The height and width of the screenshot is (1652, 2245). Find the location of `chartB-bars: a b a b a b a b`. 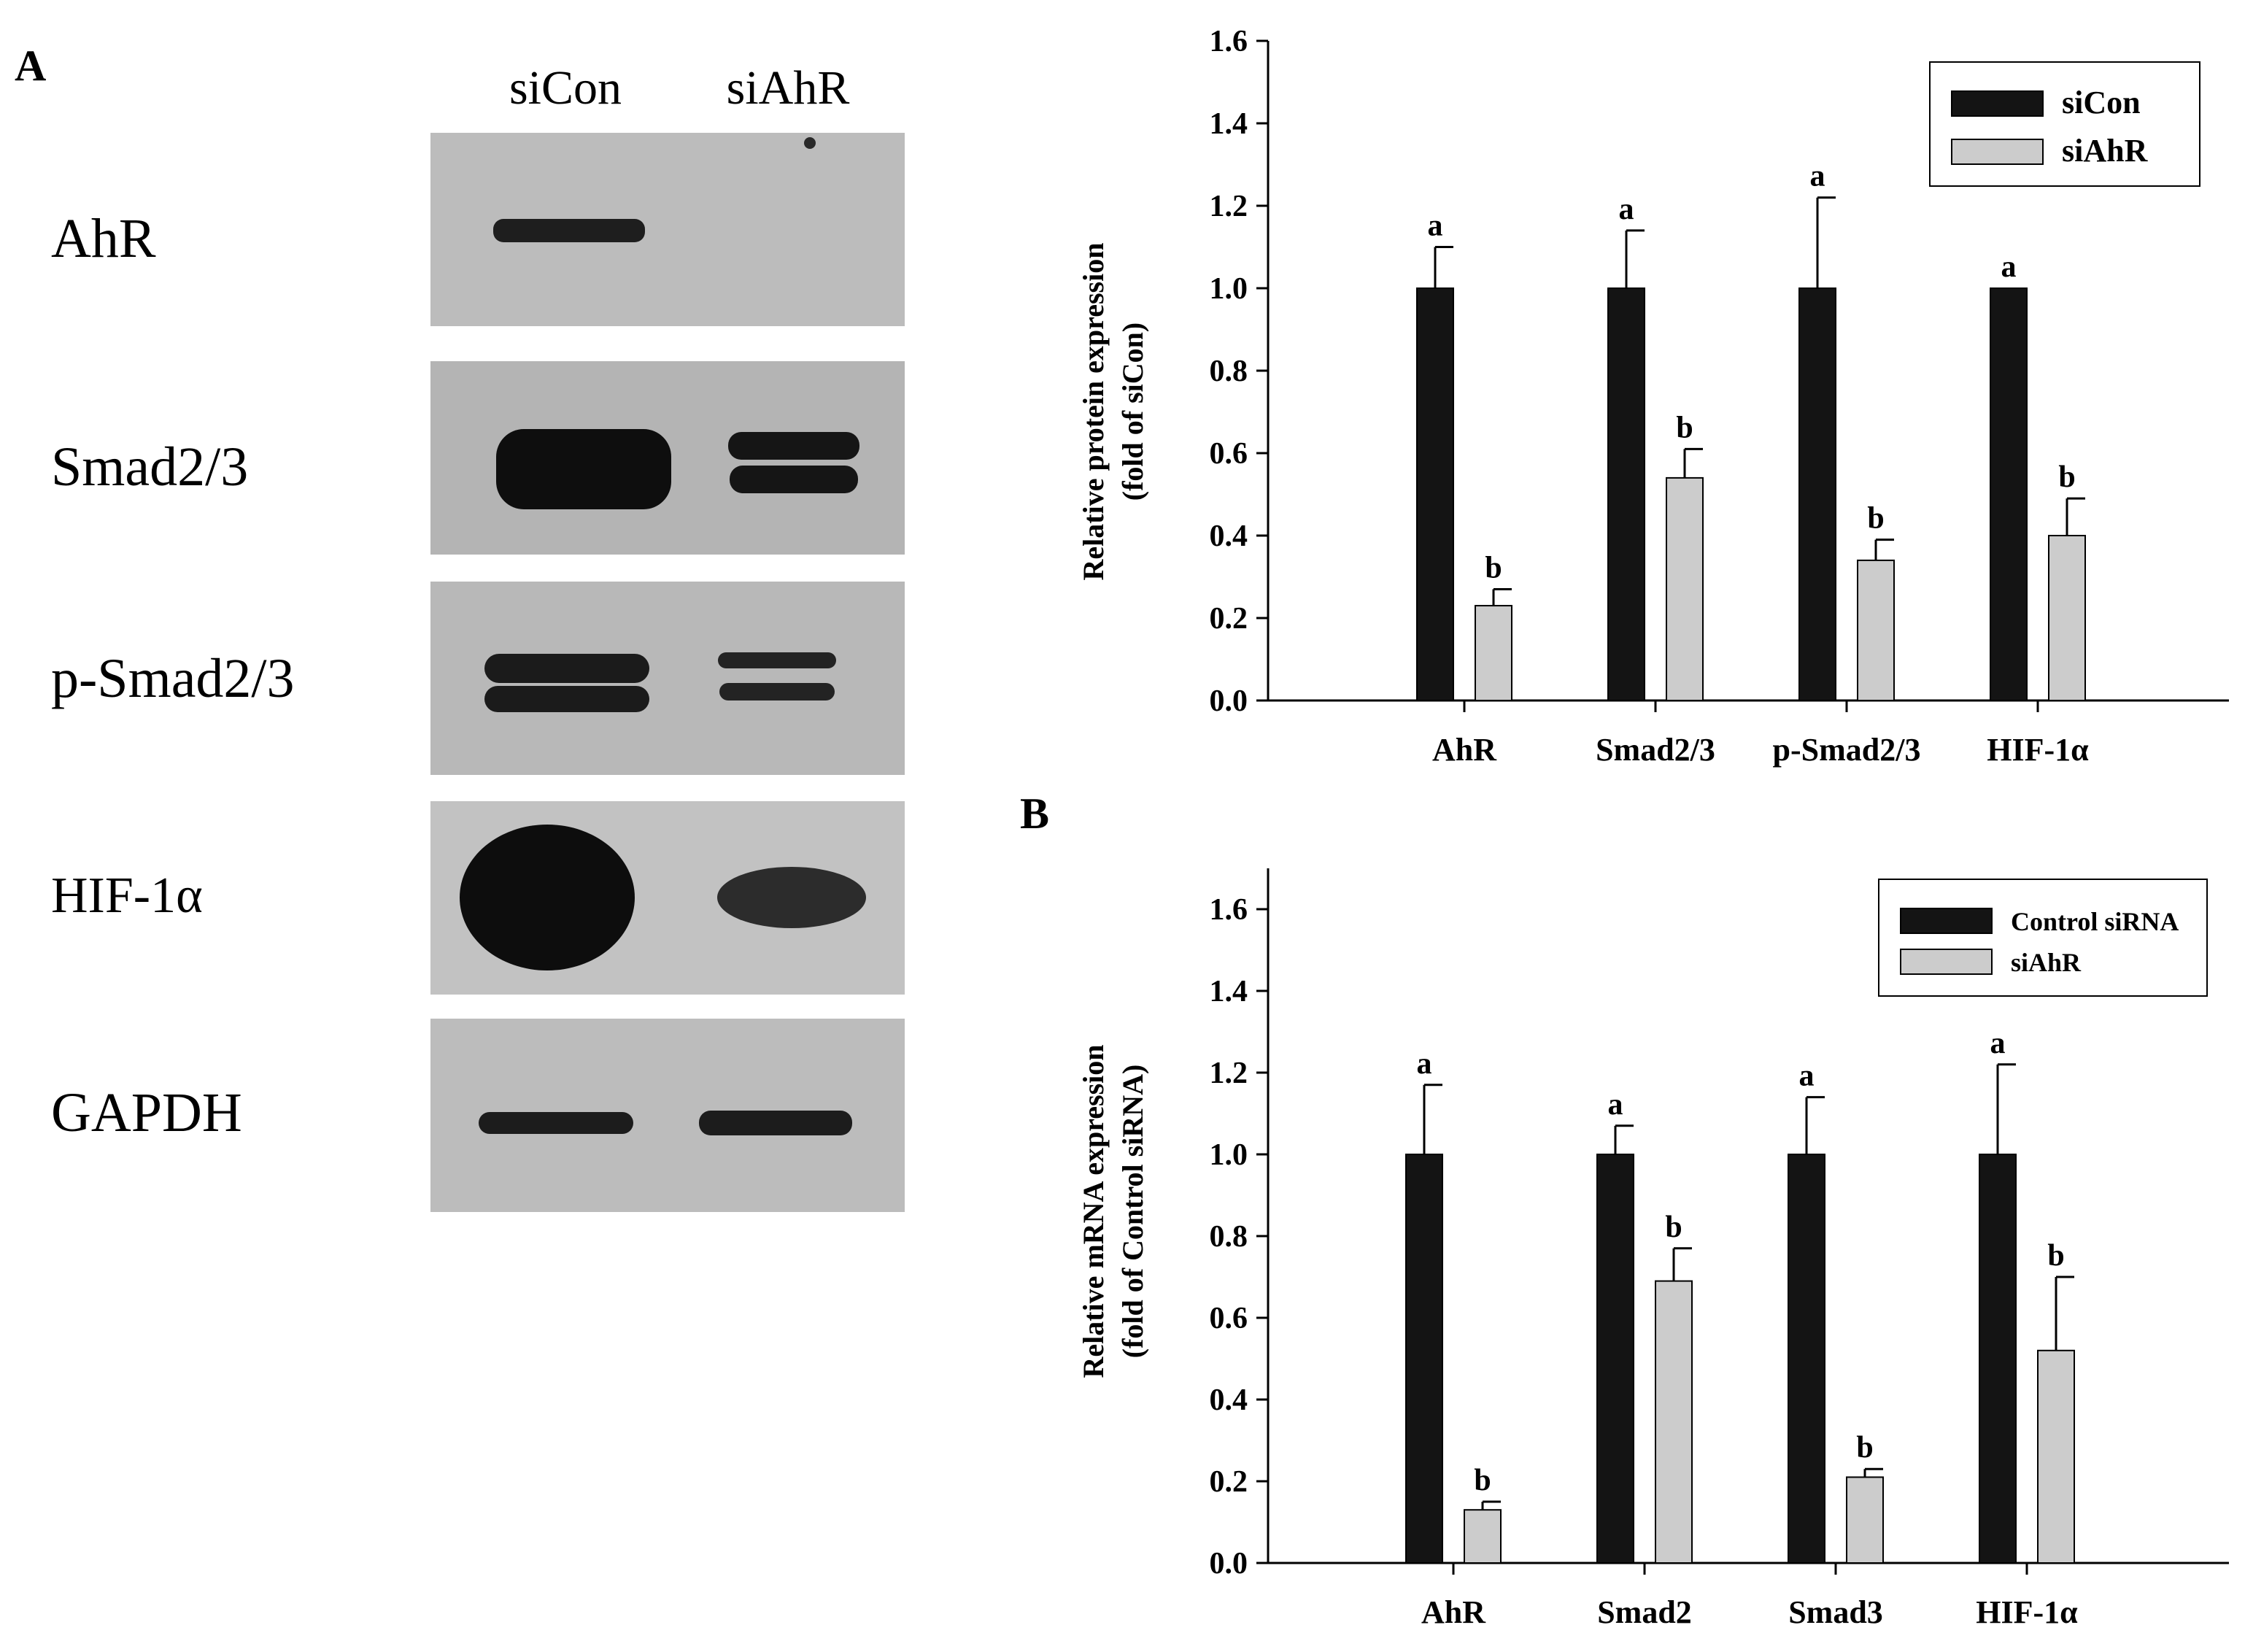

chartB-bars: a b a b a b a b is located at coordinates (1740, 1295).